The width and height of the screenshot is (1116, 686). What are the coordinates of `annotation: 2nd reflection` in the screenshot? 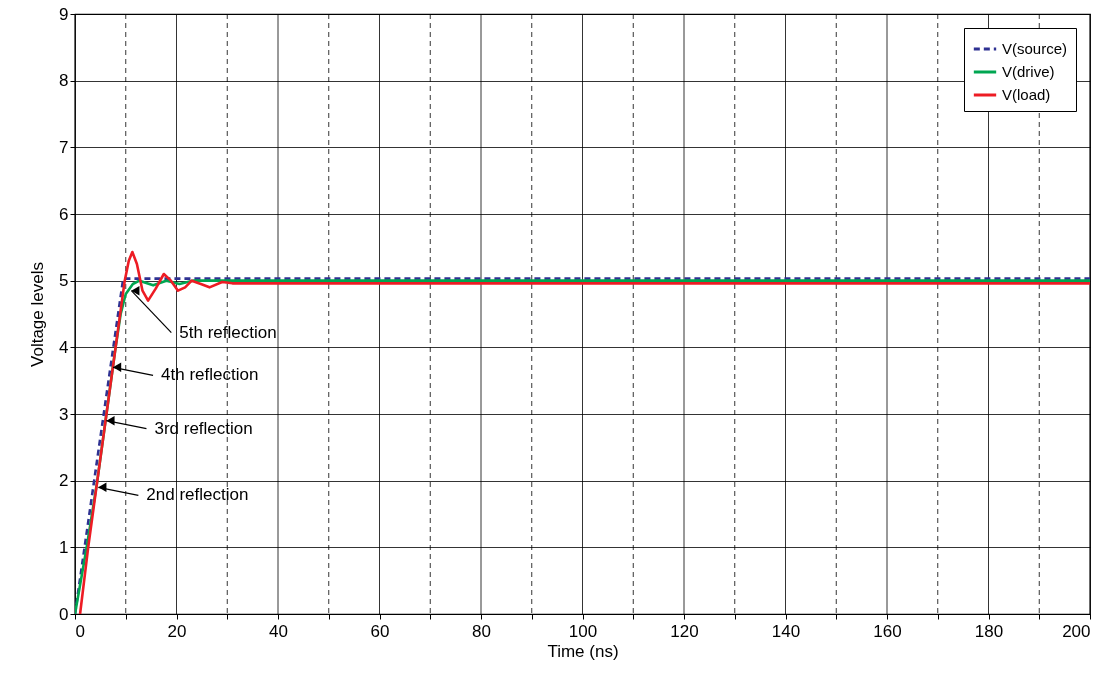 It's located at (197, 495).